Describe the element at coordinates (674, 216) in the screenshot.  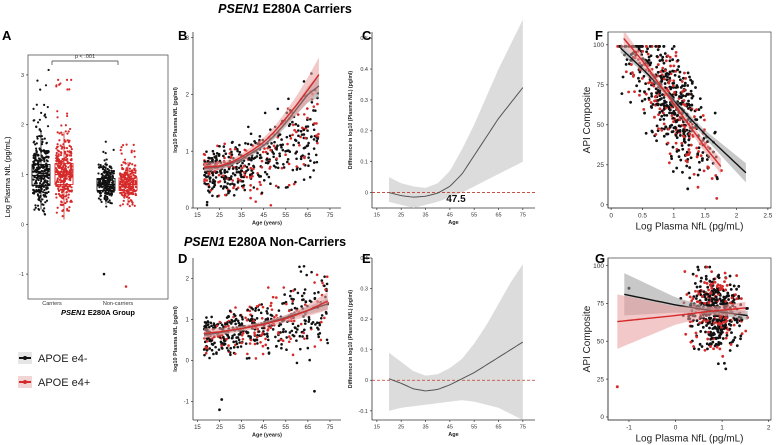
I see `x-tick-label: 1` at that location.